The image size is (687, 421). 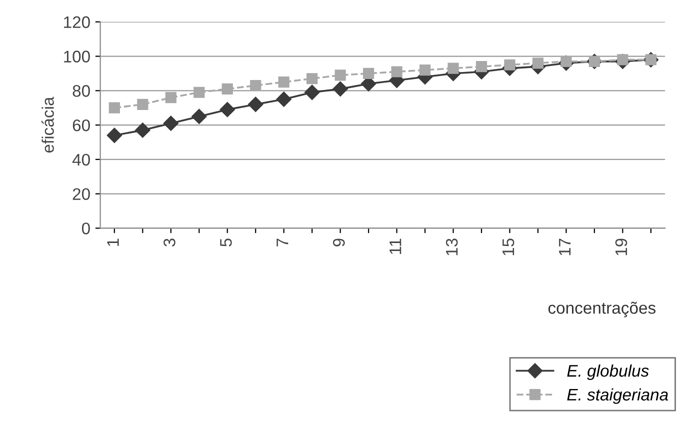 What do you see at coordinates (81, 91) in the screenshot?
I see `y-tick-label: 80` at bounding box center [81, 91].